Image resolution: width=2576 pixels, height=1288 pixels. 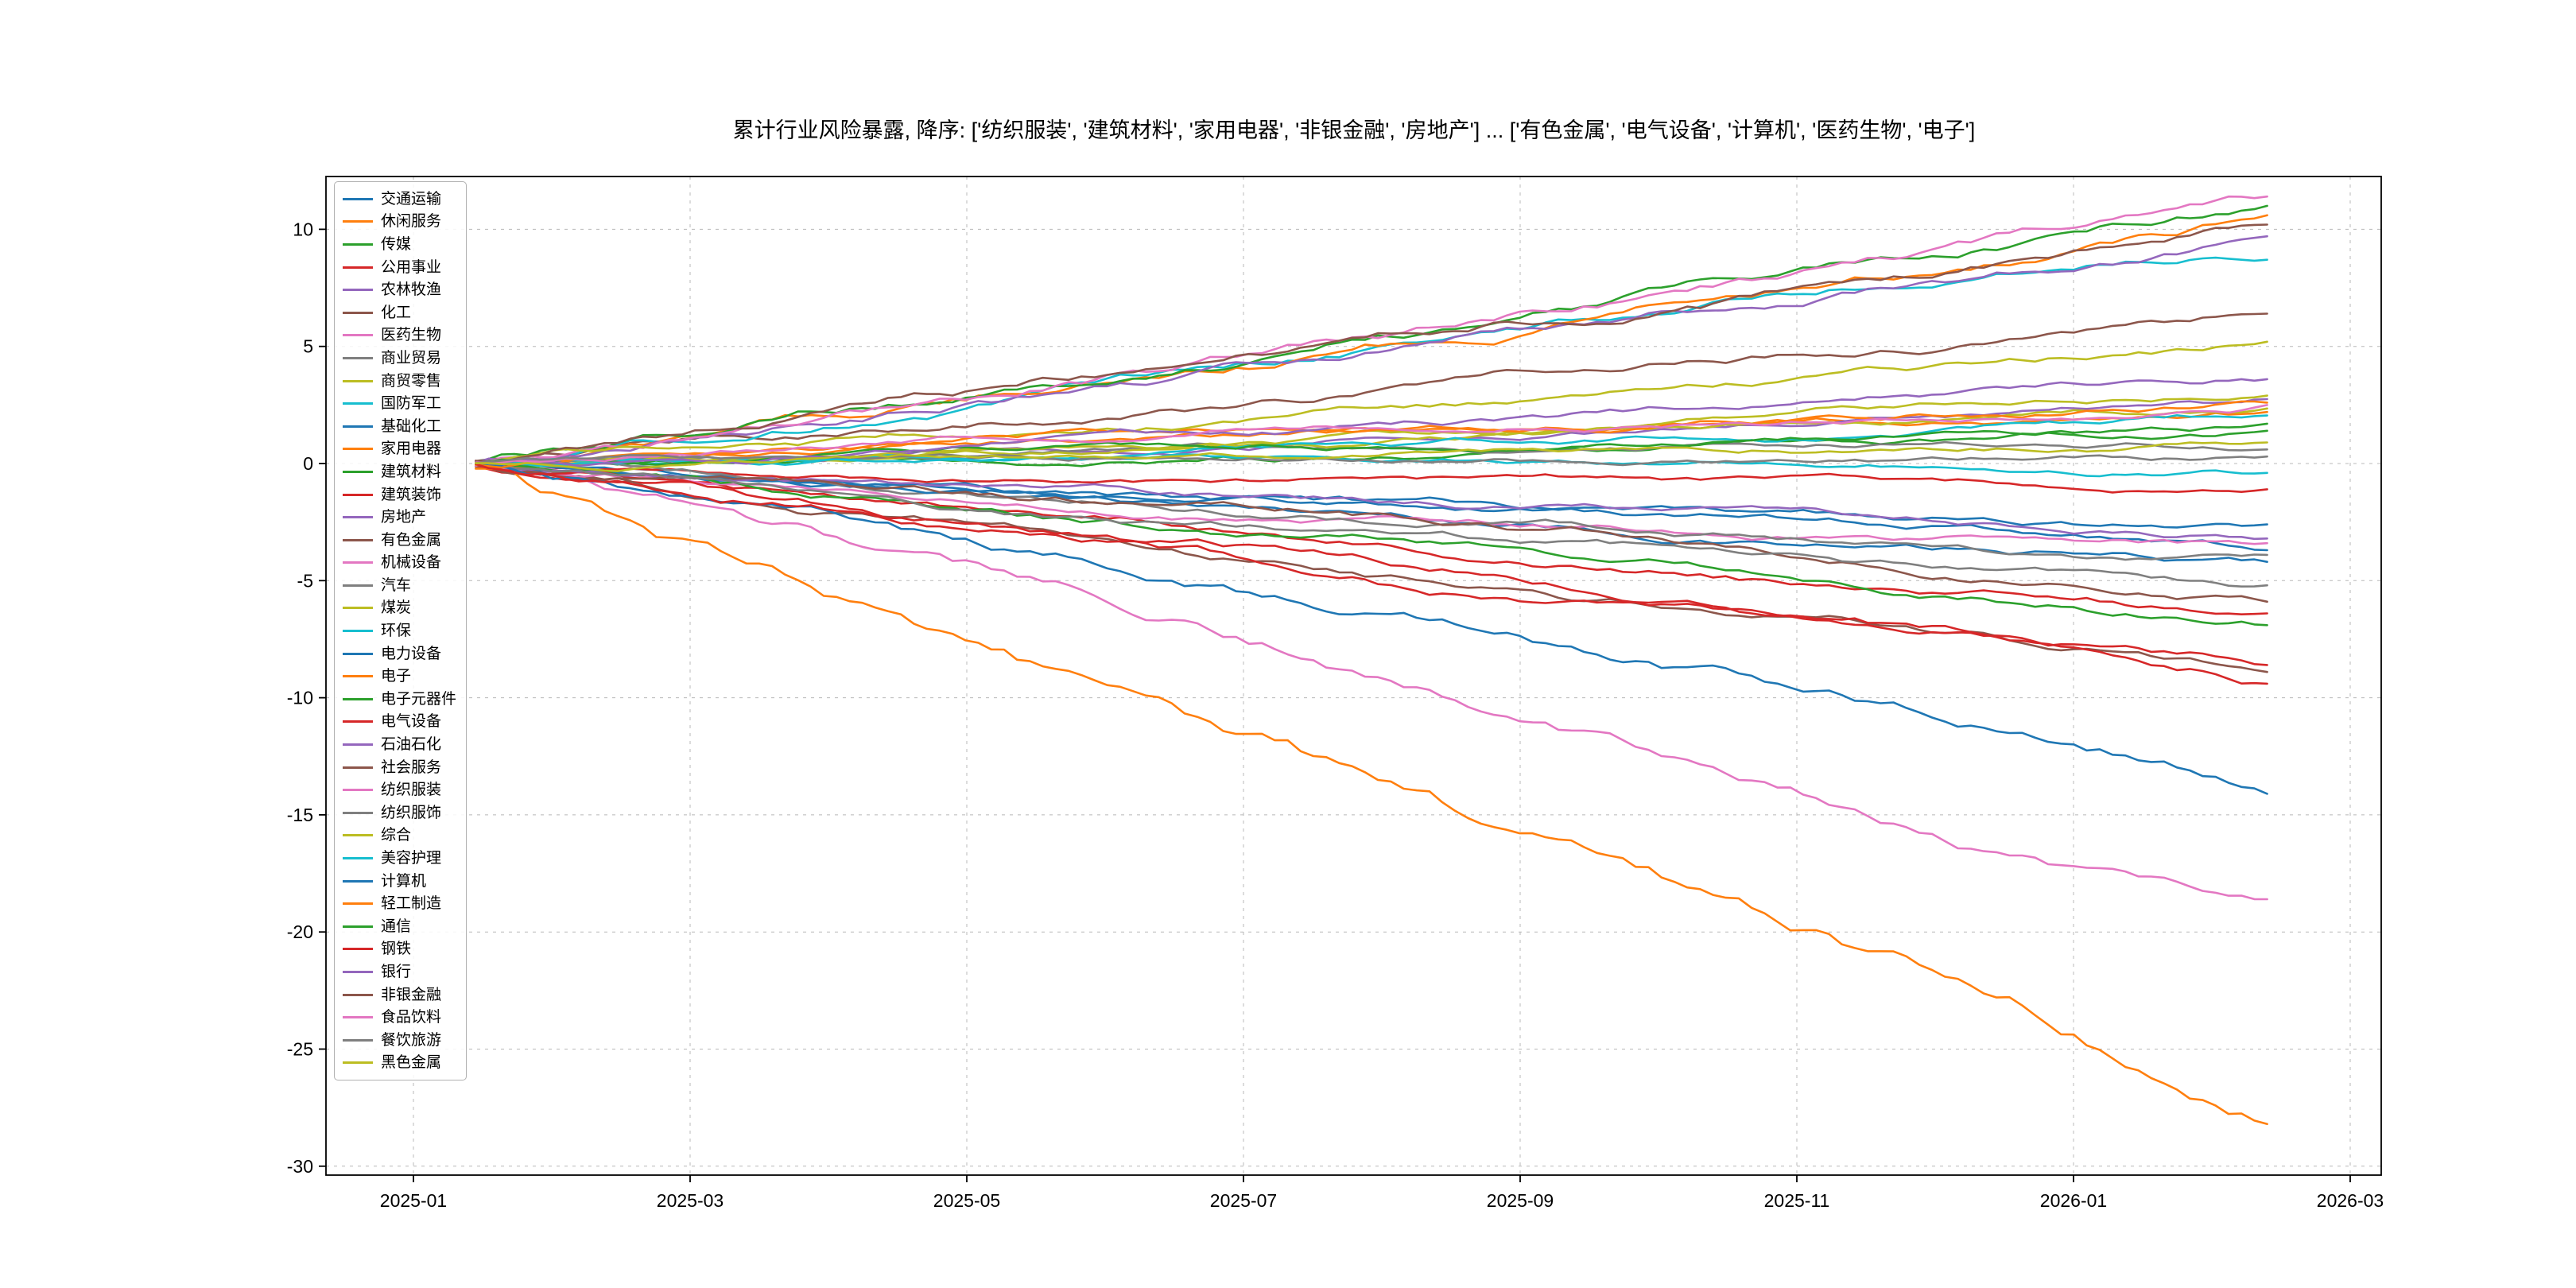 I want to click on legend-item: 休闲服务, so click(x=400, y=222).